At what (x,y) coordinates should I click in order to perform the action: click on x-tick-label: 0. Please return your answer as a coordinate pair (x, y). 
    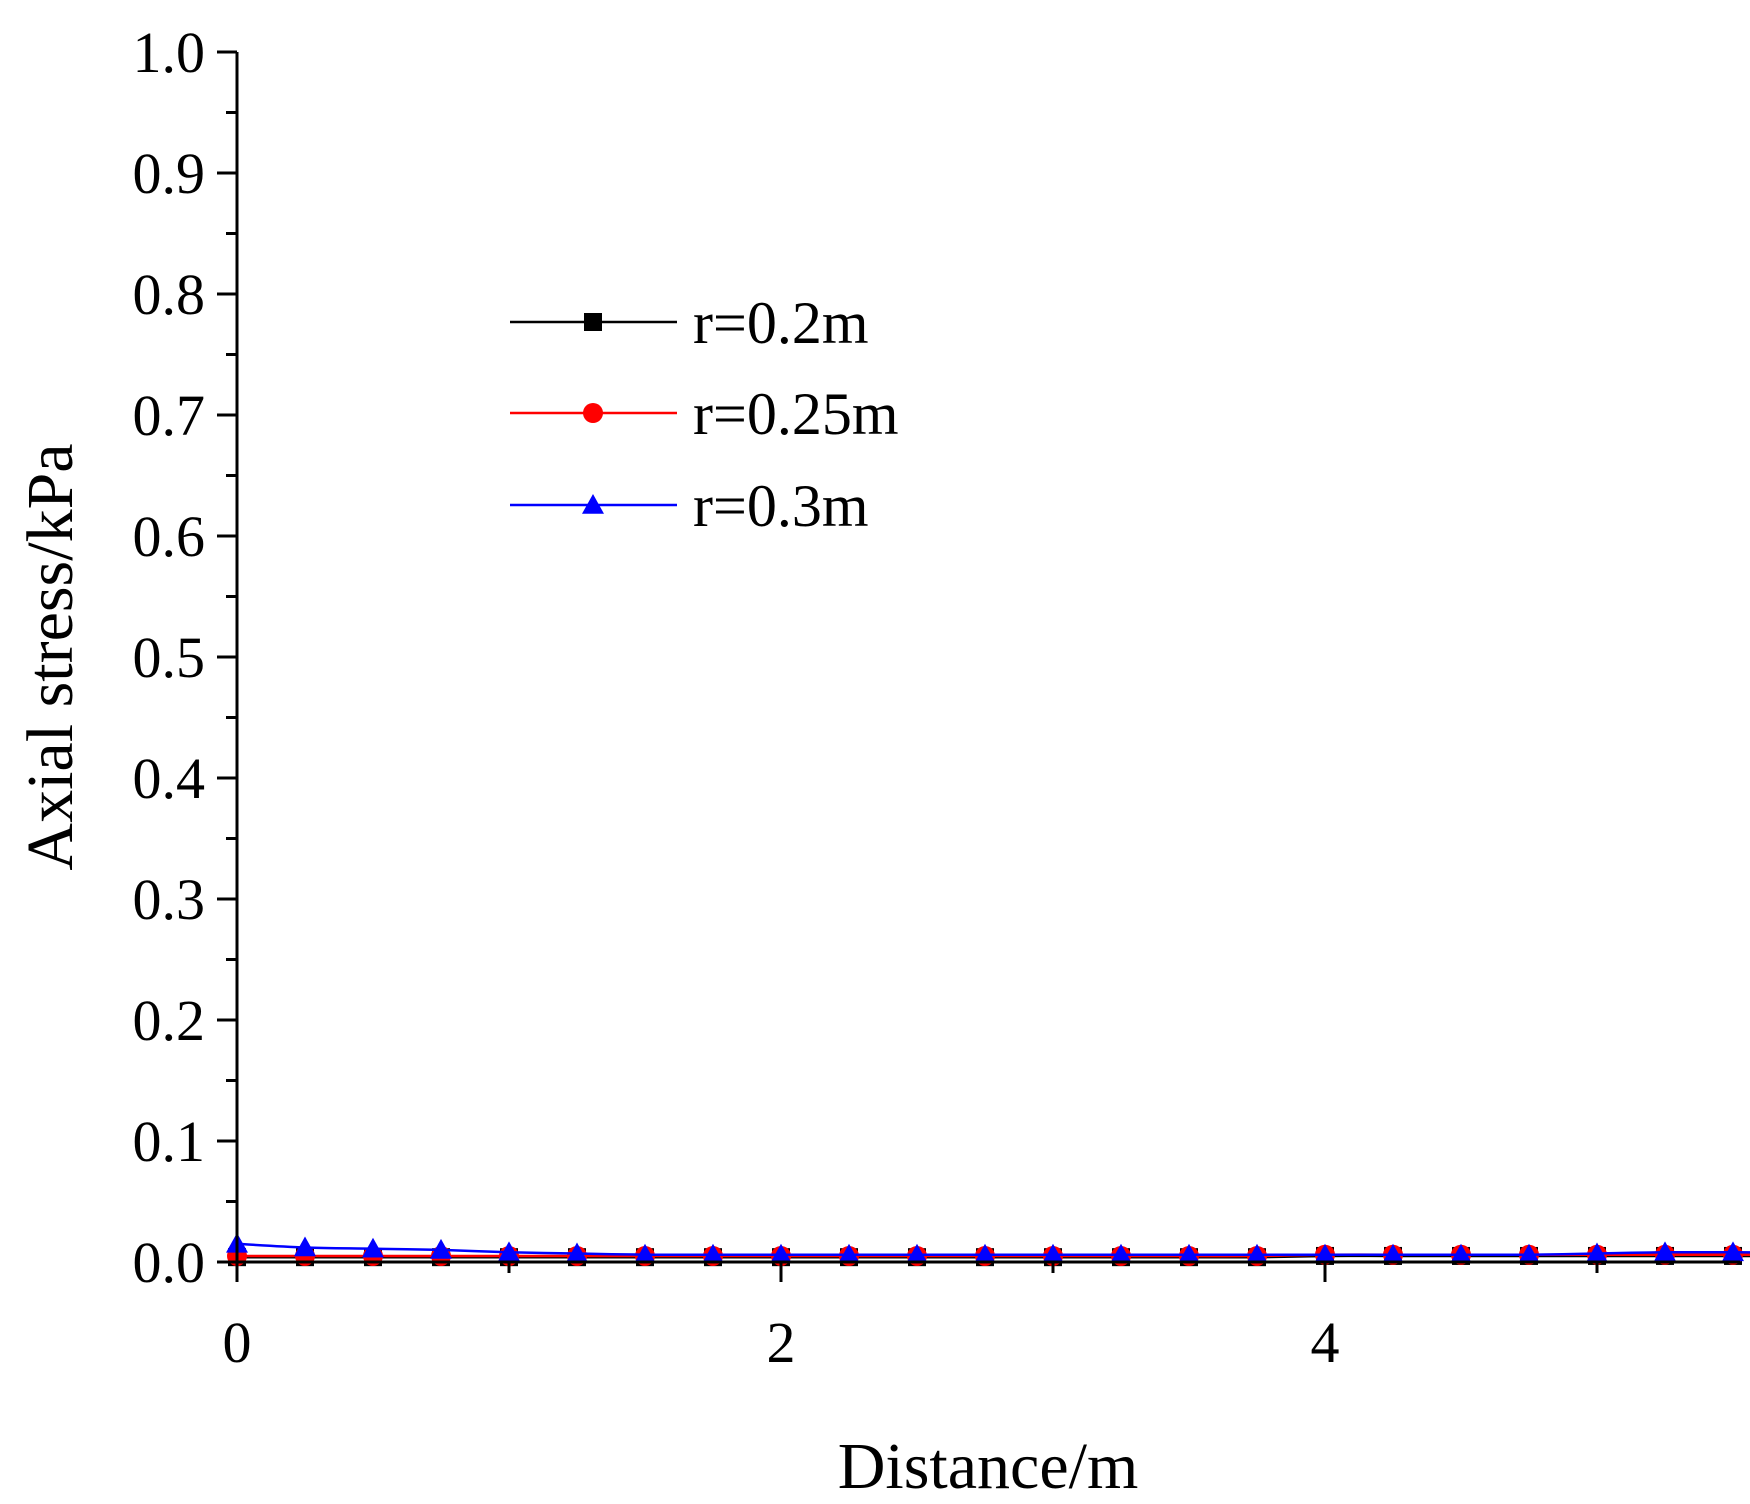
    Looking at the image, I should click on (237, 1342).